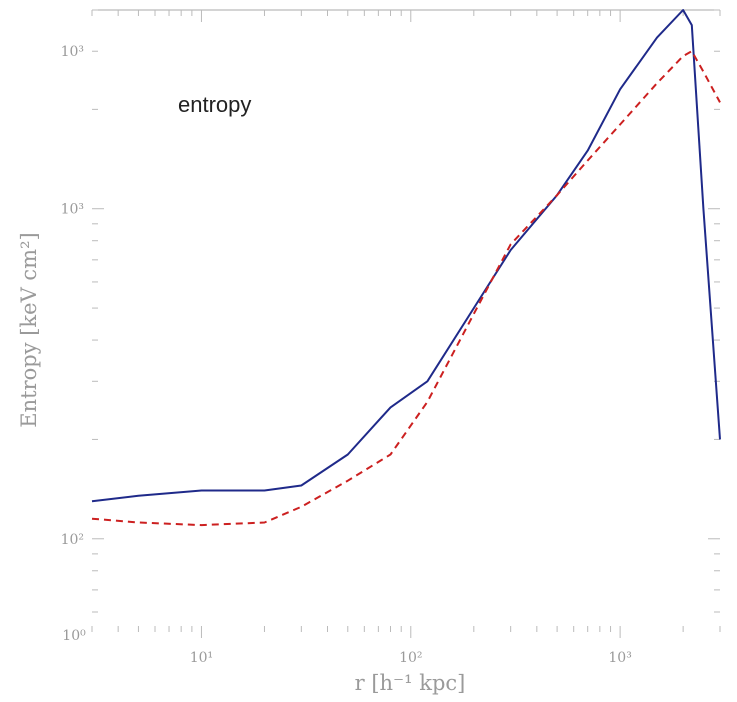 The image size is (737, 702). Describe the element at coordinates (29, 329) in the screenshot. I see `y-axis-label: Entropy [keV cm²]` at that location.